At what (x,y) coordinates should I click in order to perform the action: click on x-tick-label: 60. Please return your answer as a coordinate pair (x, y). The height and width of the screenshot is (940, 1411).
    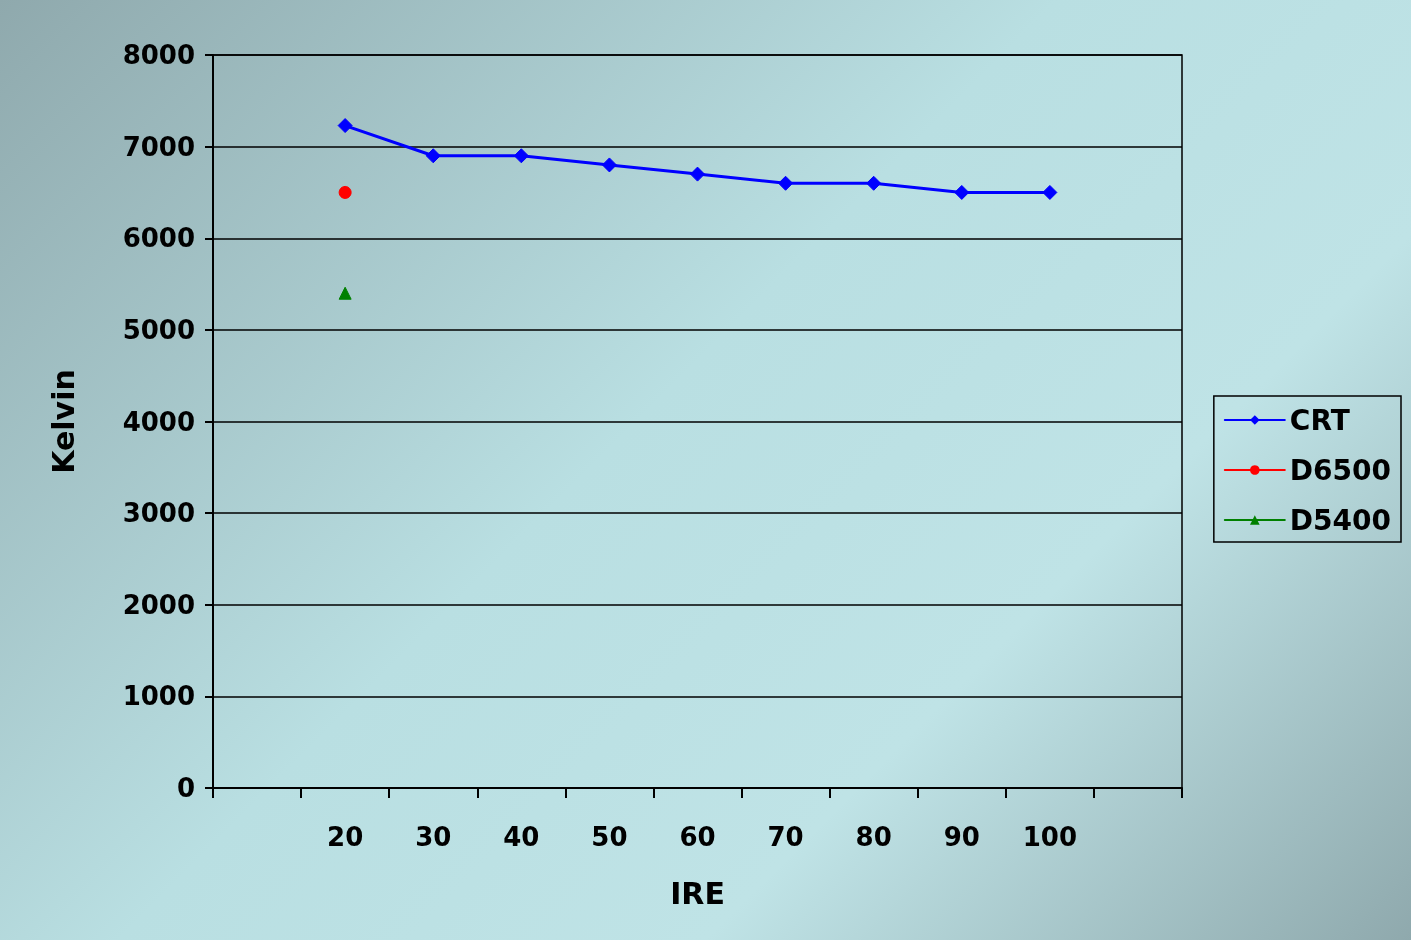
    Looking at the image, I should click on (697, 837).